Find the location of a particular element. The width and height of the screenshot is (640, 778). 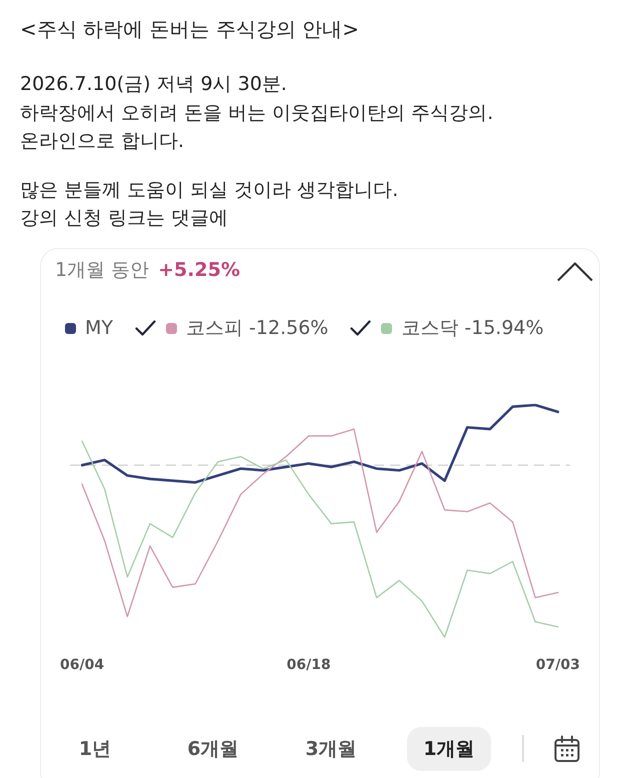

legend-label: MY is located at coordinates (99, 328).